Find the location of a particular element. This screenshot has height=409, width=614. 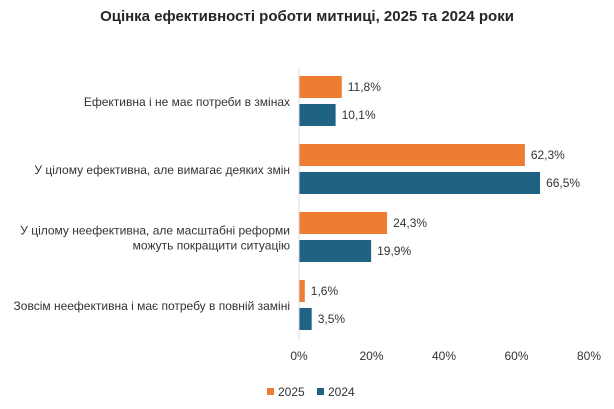

legend-label-2024: 2024 is located at coordinates (341, 392).